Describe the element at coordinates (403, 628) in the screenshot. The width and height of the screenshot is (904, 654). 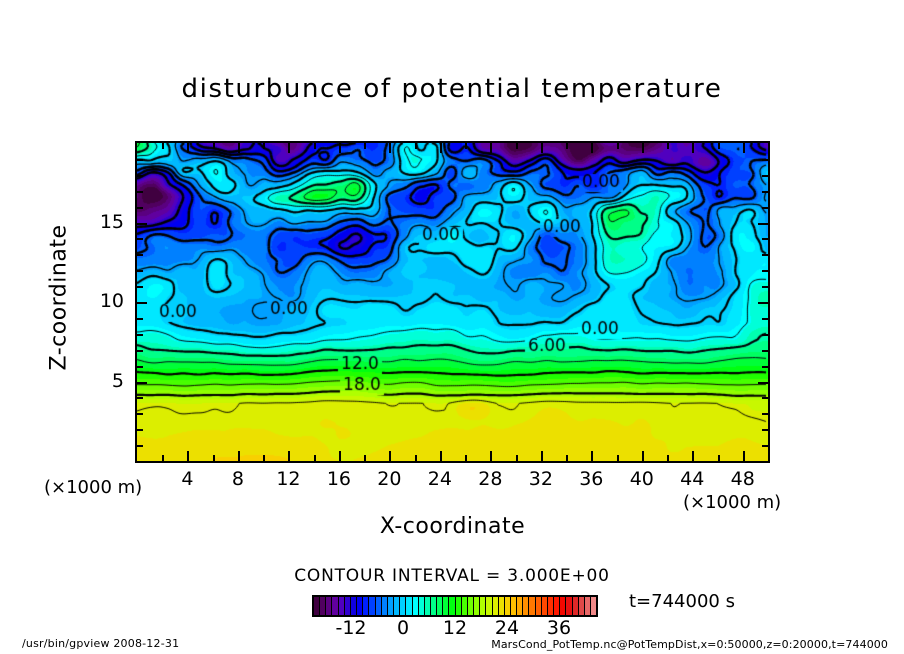
I see `colorbar-tick-0: 0` at that location.